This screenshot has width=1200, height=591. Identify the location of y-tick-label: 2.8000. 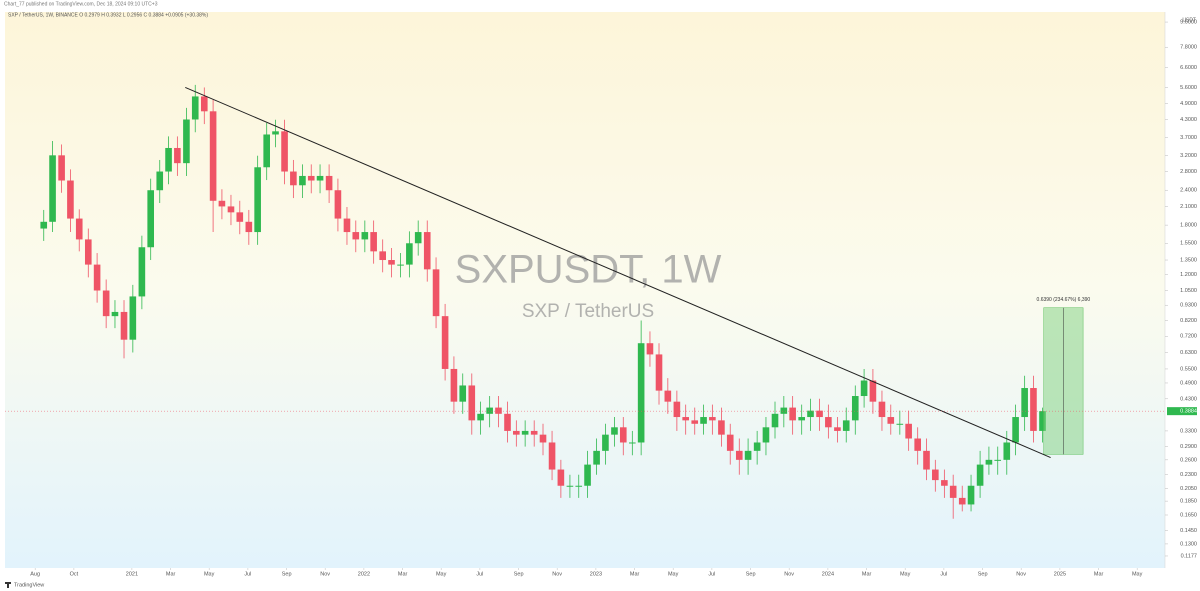
(1188, 172).